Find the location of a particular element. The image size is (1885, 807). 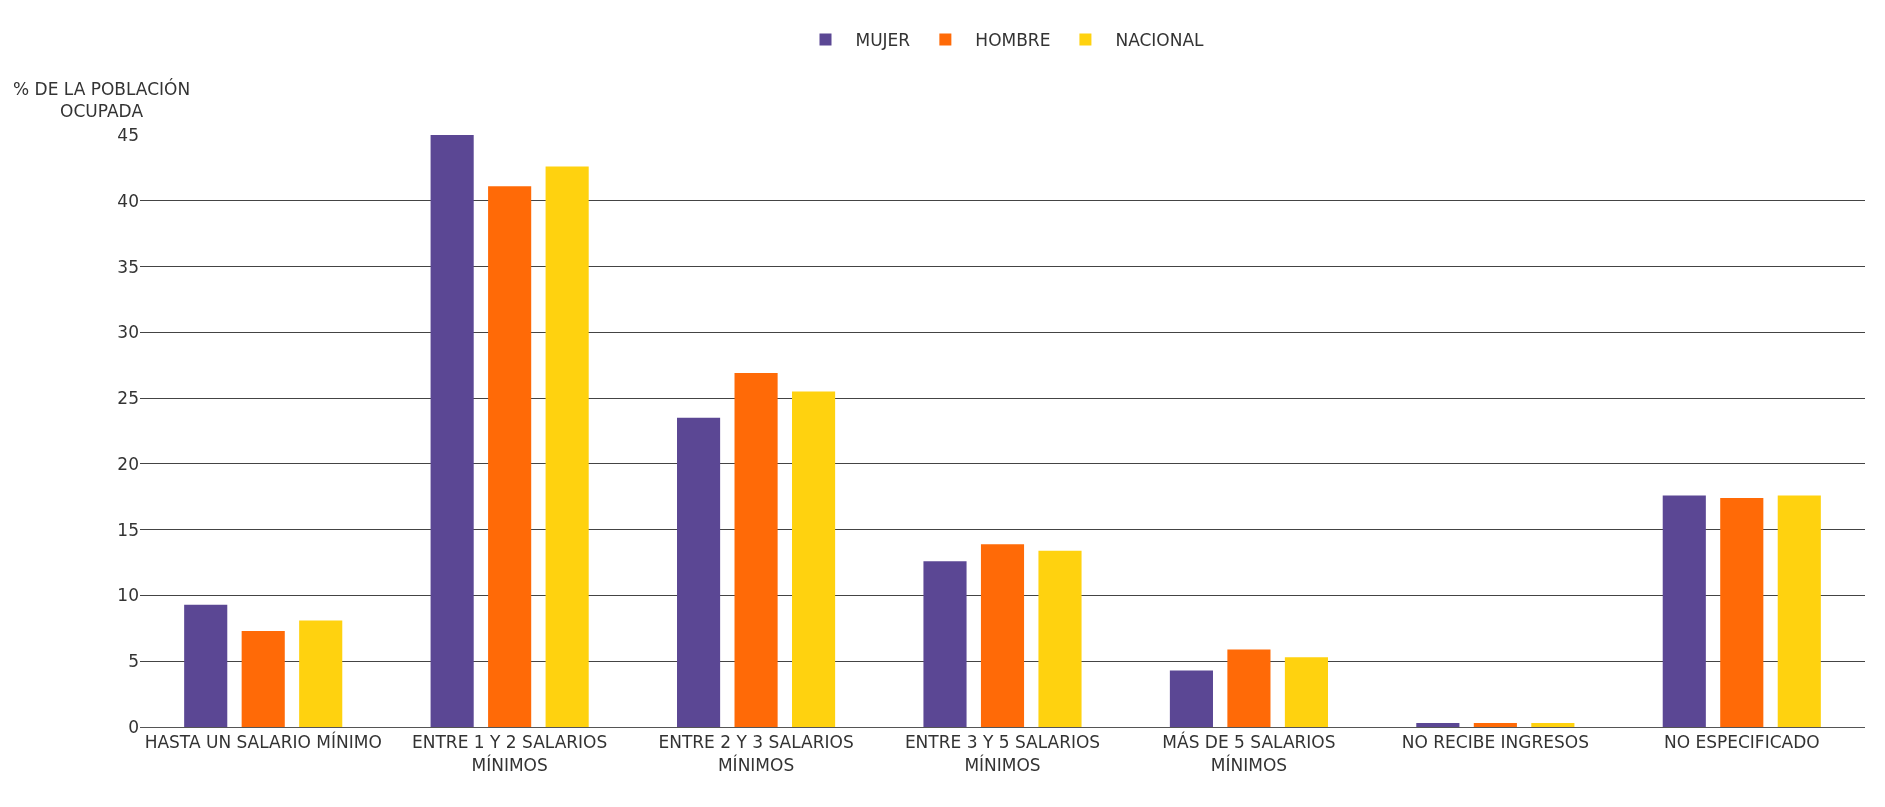

x-tick-label: NO RECIBE INGRESOS is located at coordinates (1495, 742).